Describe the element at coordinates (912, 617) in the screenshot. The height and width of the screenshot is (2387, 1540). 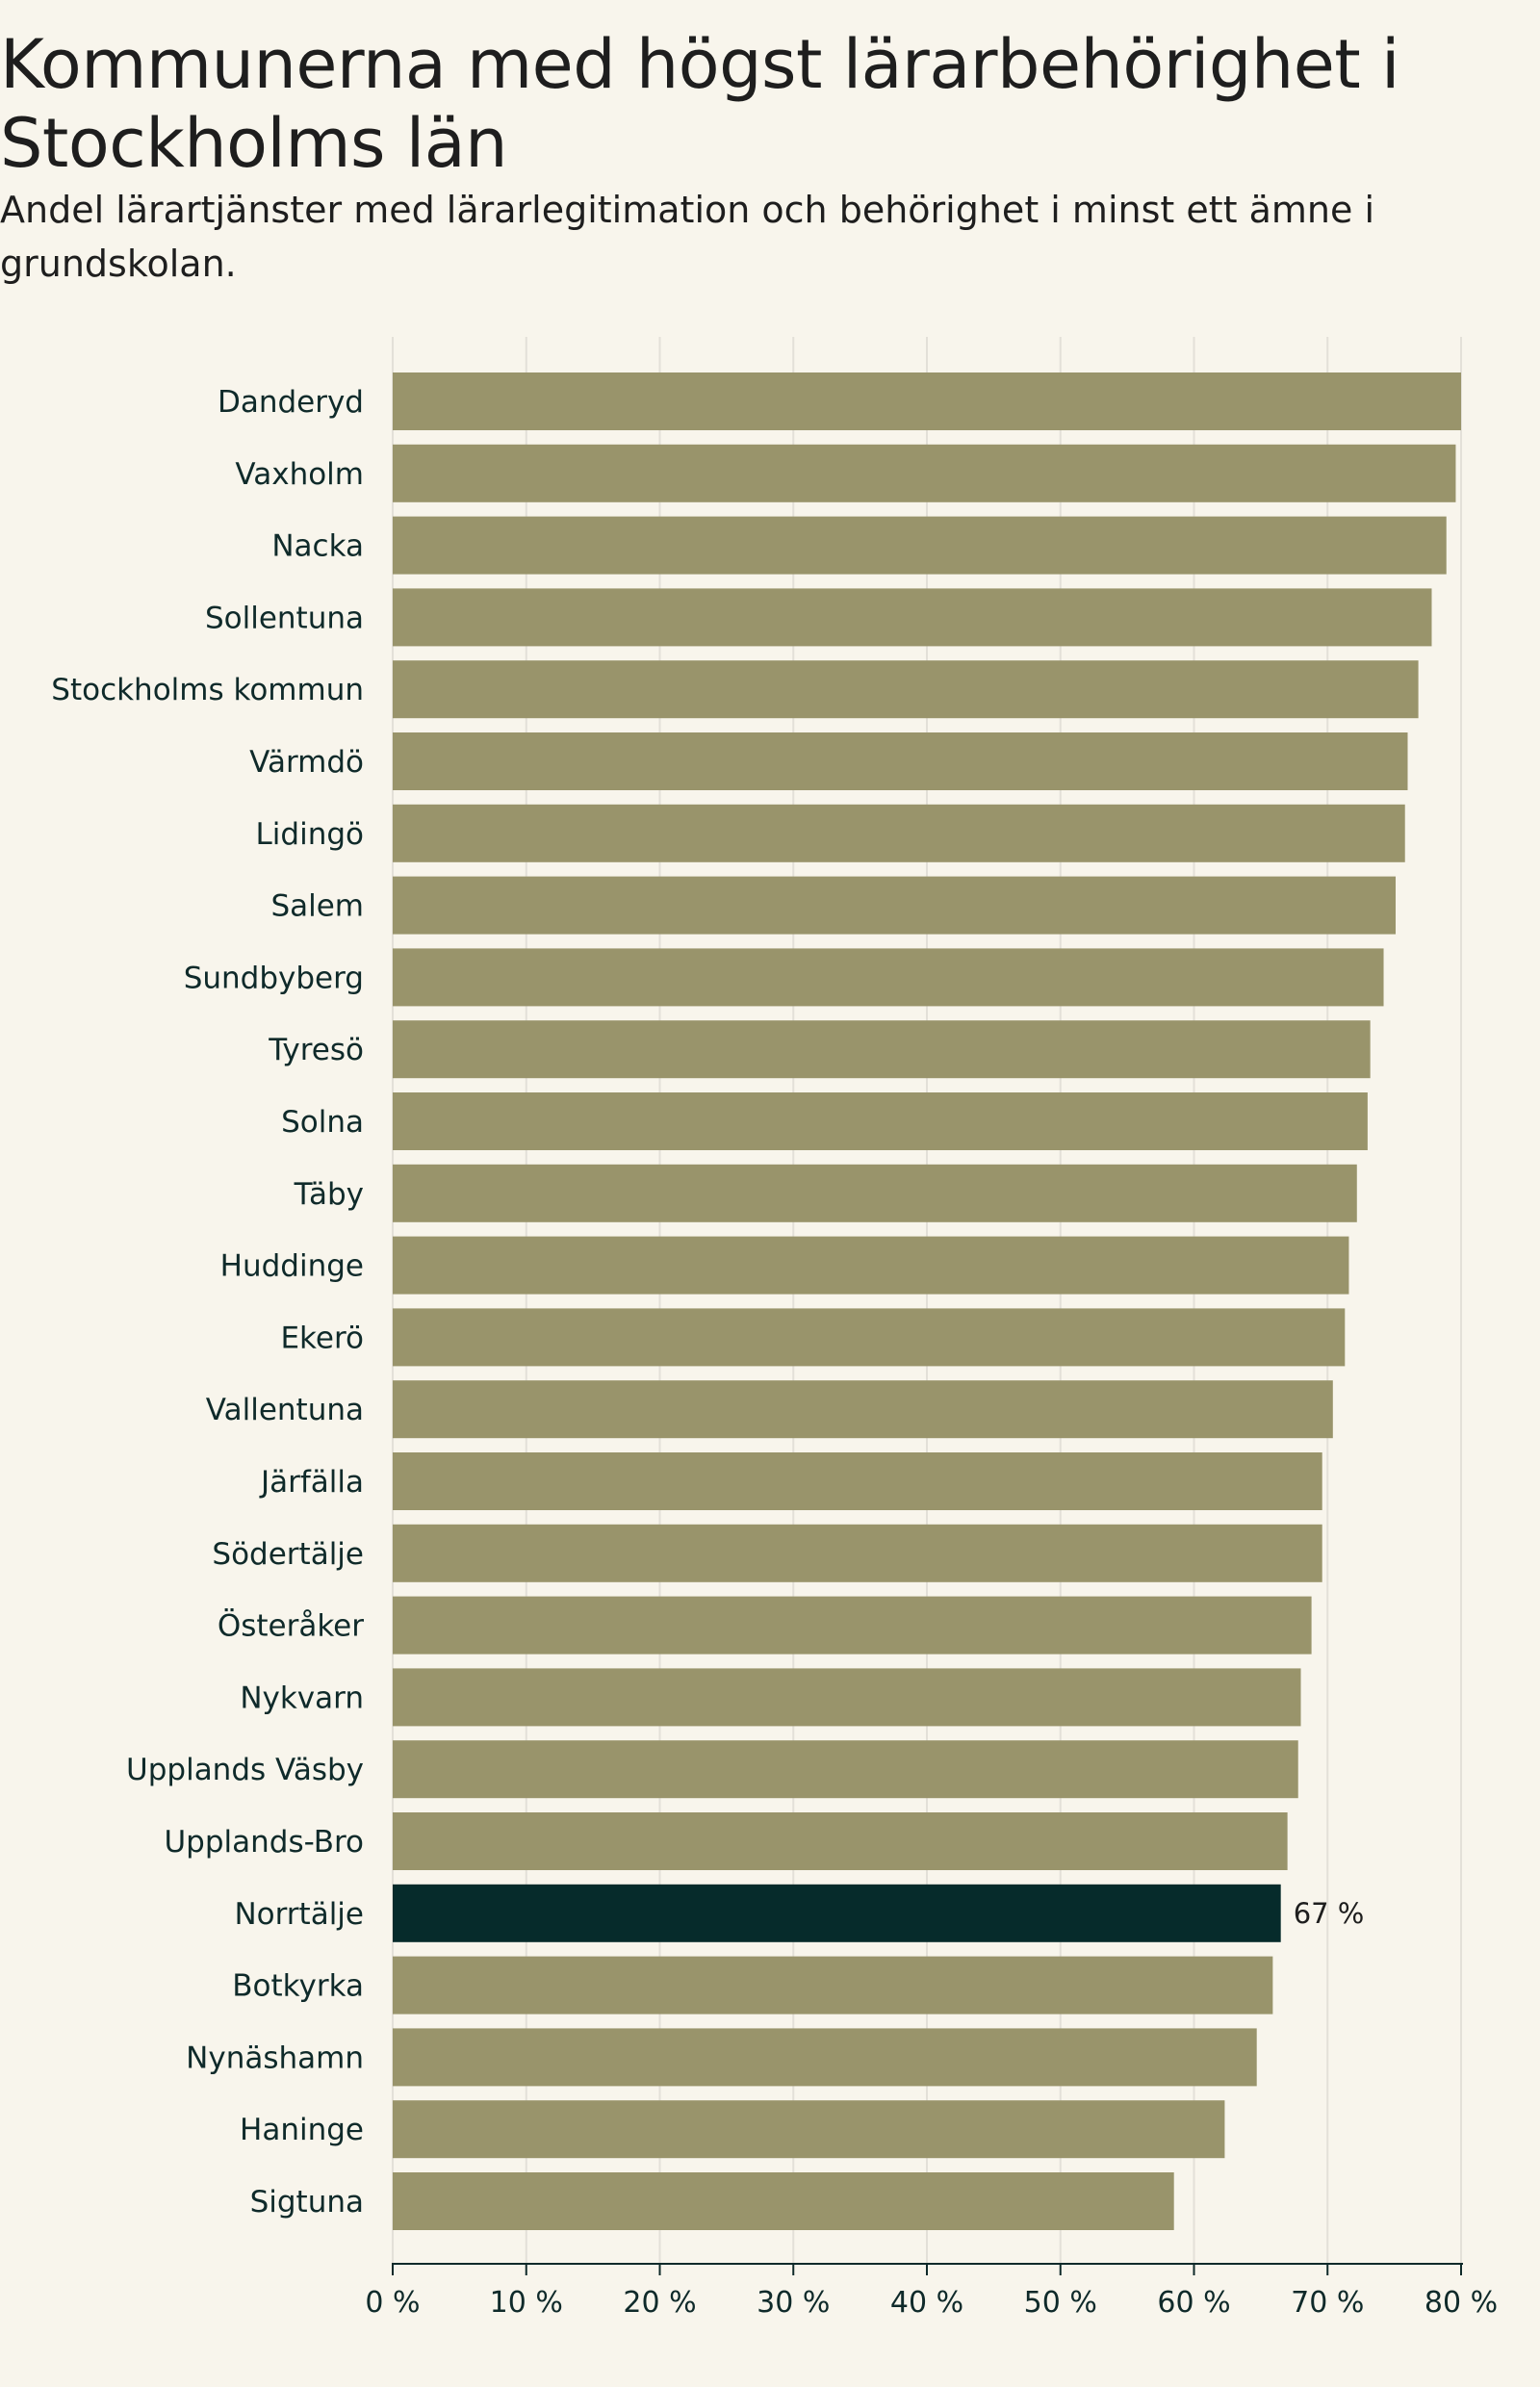
I see `bar-sollentuna` at that location.